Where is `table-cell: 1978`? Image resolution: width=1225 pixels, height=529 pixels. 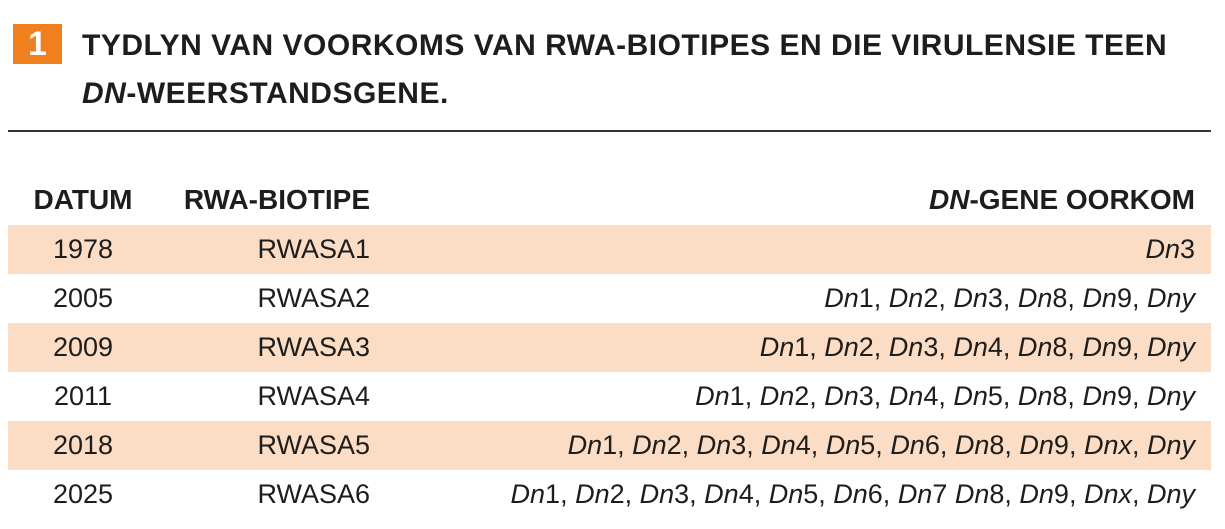 table-cell: 1978 is located at coordinates (83, 249).